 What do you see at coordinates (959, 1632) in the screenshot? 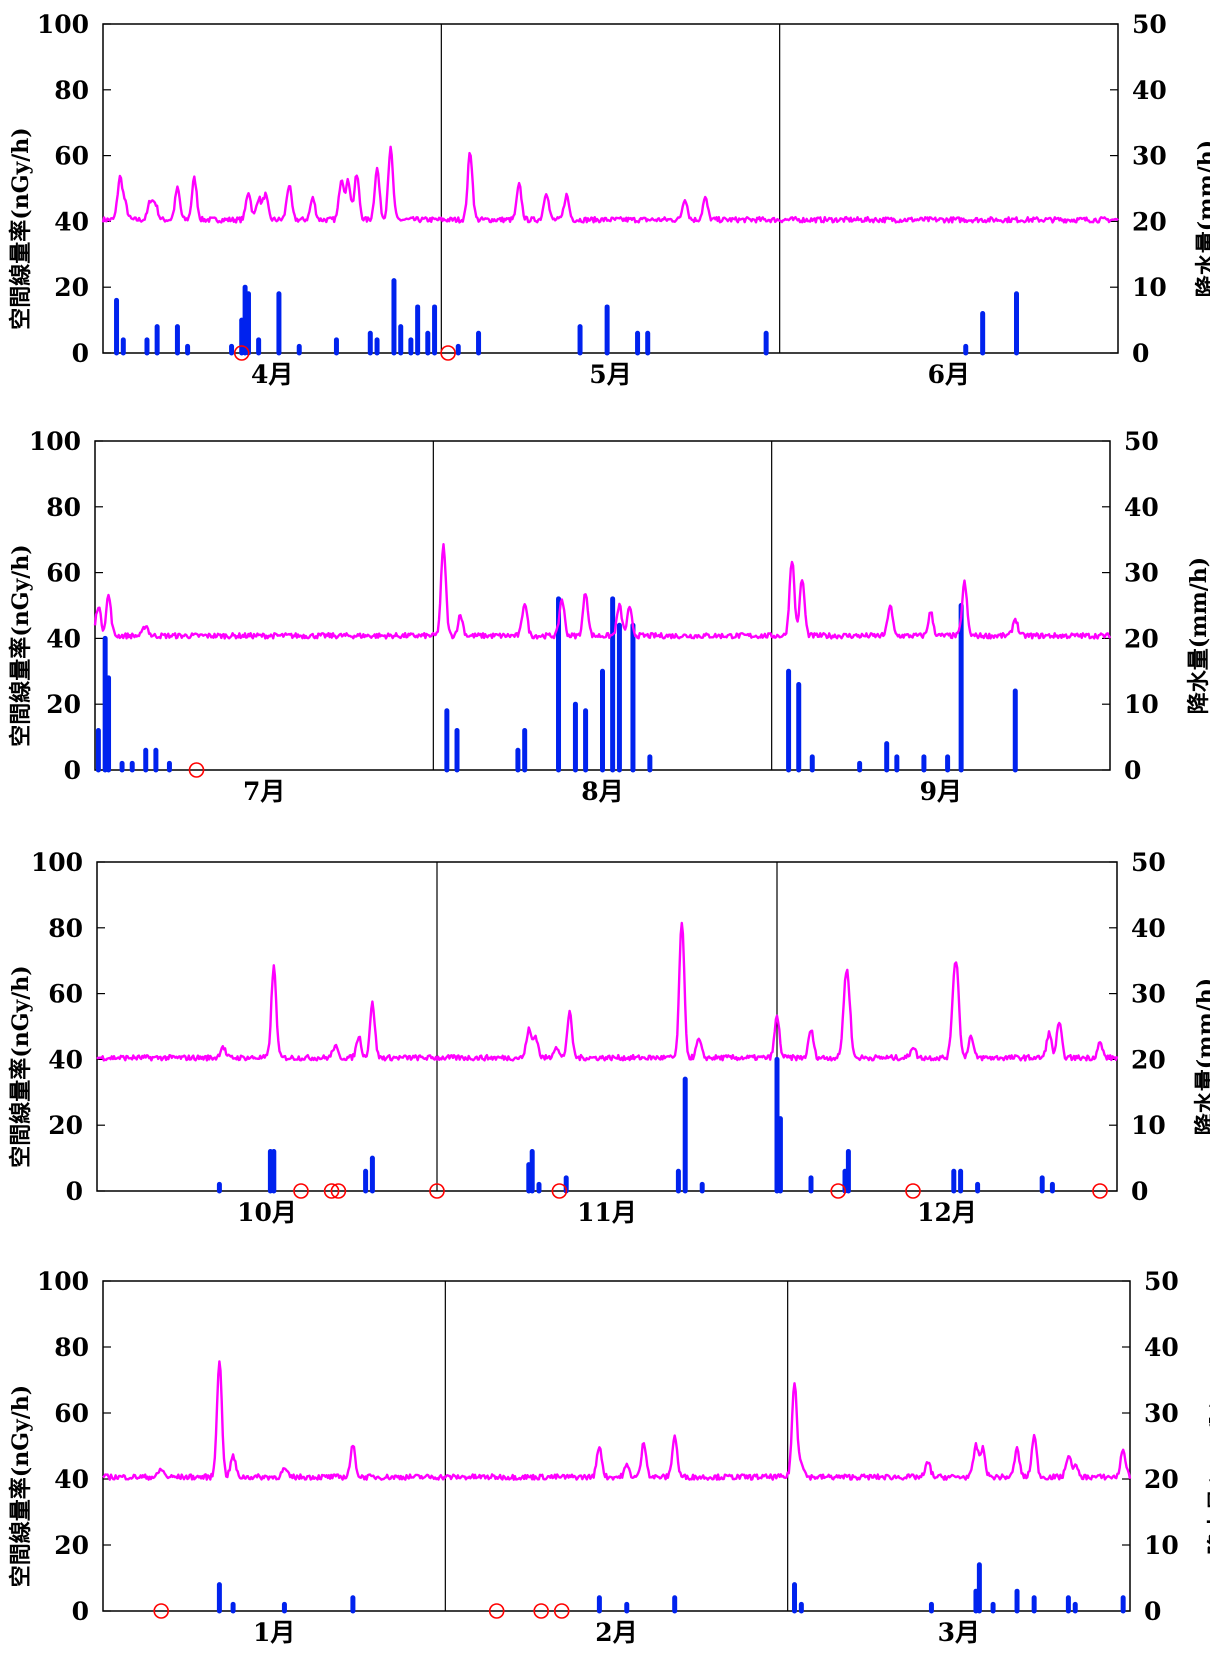
I see `month-label: 3月` at bounding box center [959, 1632].